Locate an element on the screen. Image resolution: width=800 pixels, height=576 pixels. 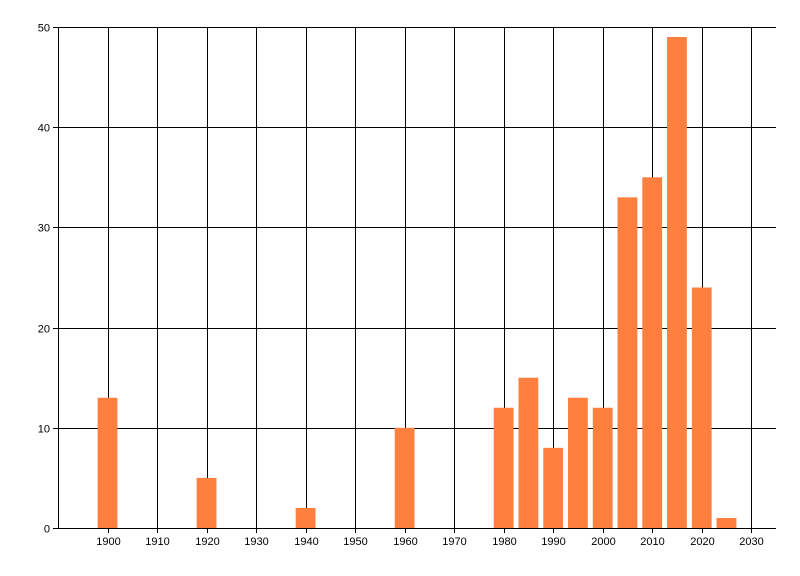
bar-1920 is located at coordinates (206, 502).